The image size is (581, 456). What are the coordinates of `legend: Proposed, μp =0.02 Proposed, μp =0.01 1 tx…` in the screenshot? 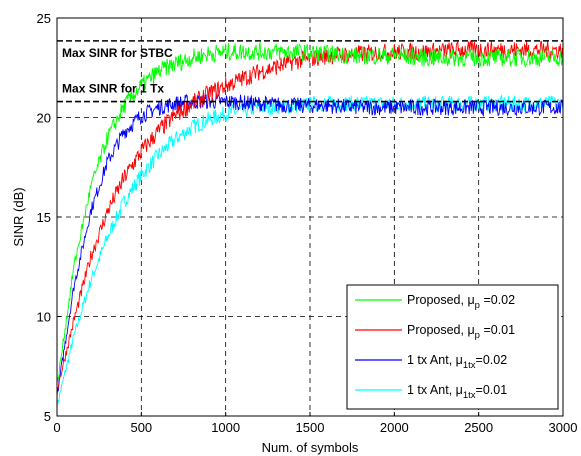 It's located at (452, 347).